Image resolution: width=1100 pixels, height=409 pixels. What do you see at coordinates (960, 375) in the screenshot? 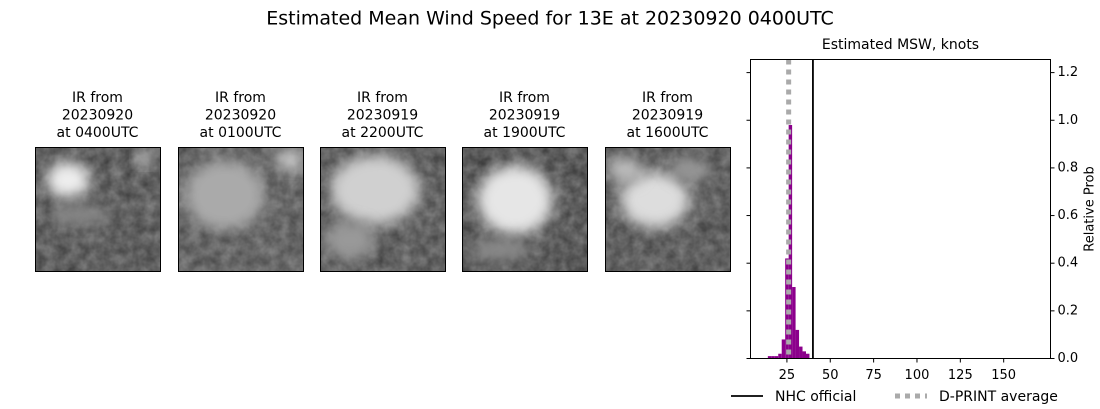
I see `x-tick-label: 125` at bounding box center [960, 375].